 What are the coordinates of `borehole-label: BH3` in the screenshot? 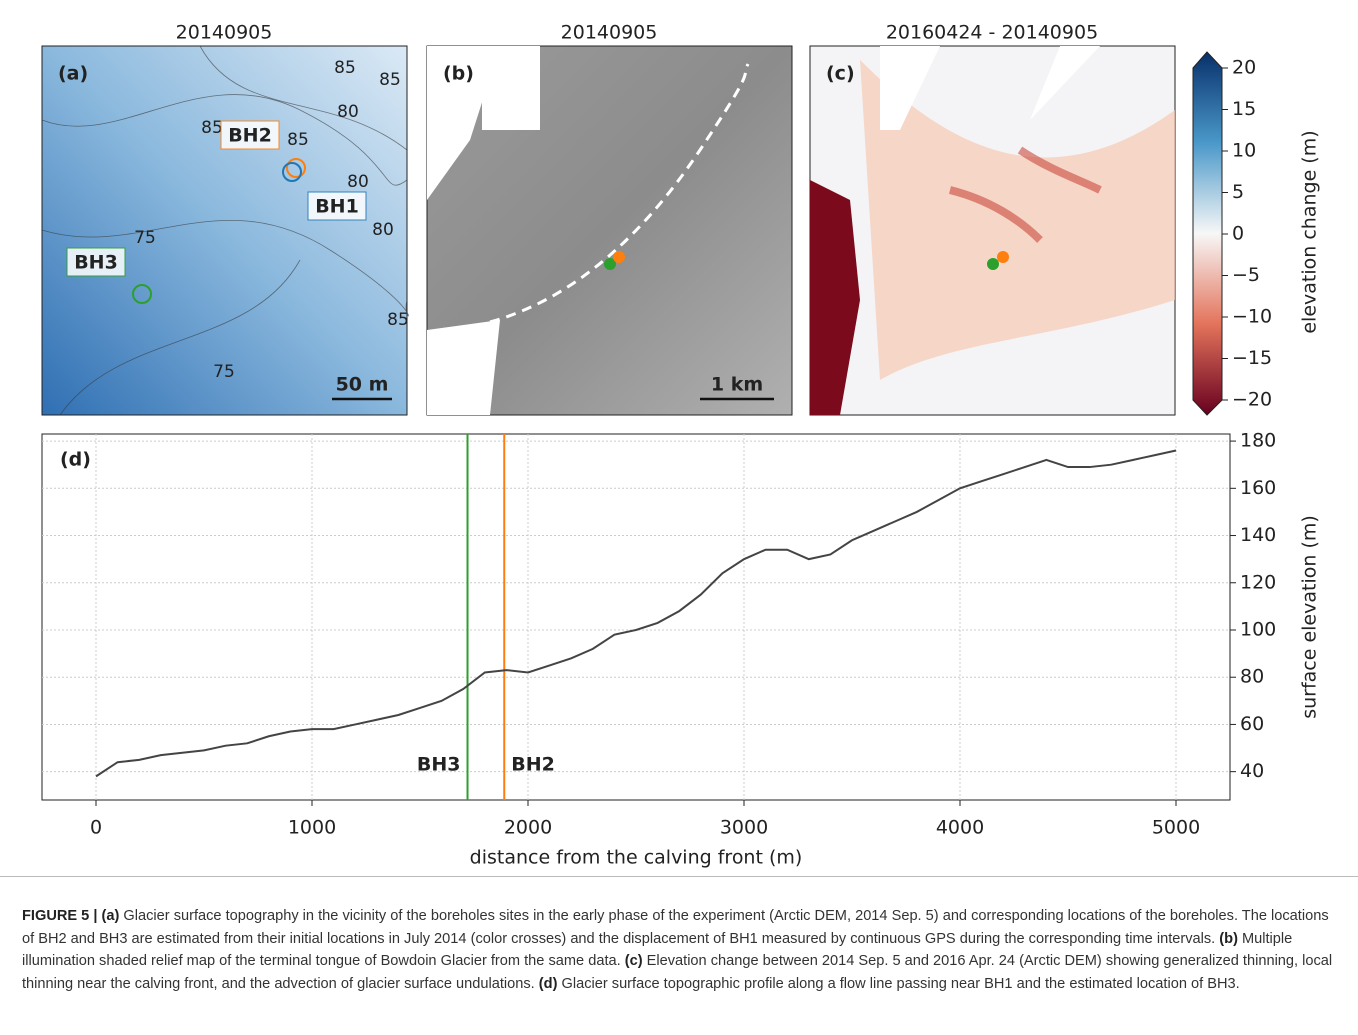 It's located at (96, 263).